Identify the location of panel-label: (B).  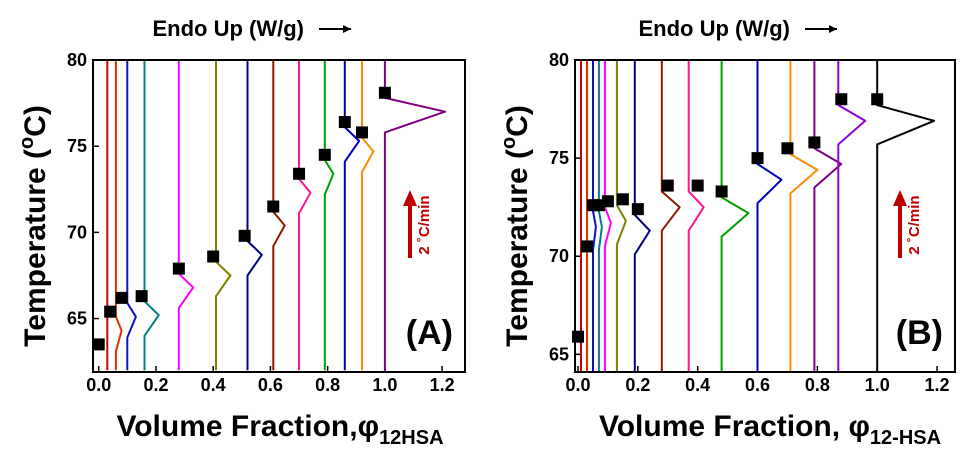
(919, 333).